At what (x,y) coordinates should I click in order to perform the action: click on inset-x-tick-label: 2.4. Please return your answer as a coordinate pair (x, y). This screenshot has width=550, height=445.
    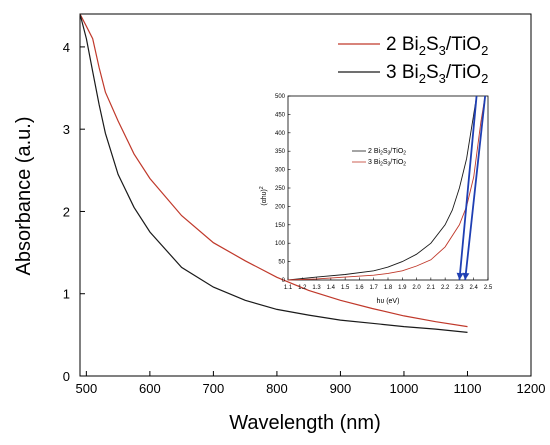
    Looking at the image, I should click on (474, 288).